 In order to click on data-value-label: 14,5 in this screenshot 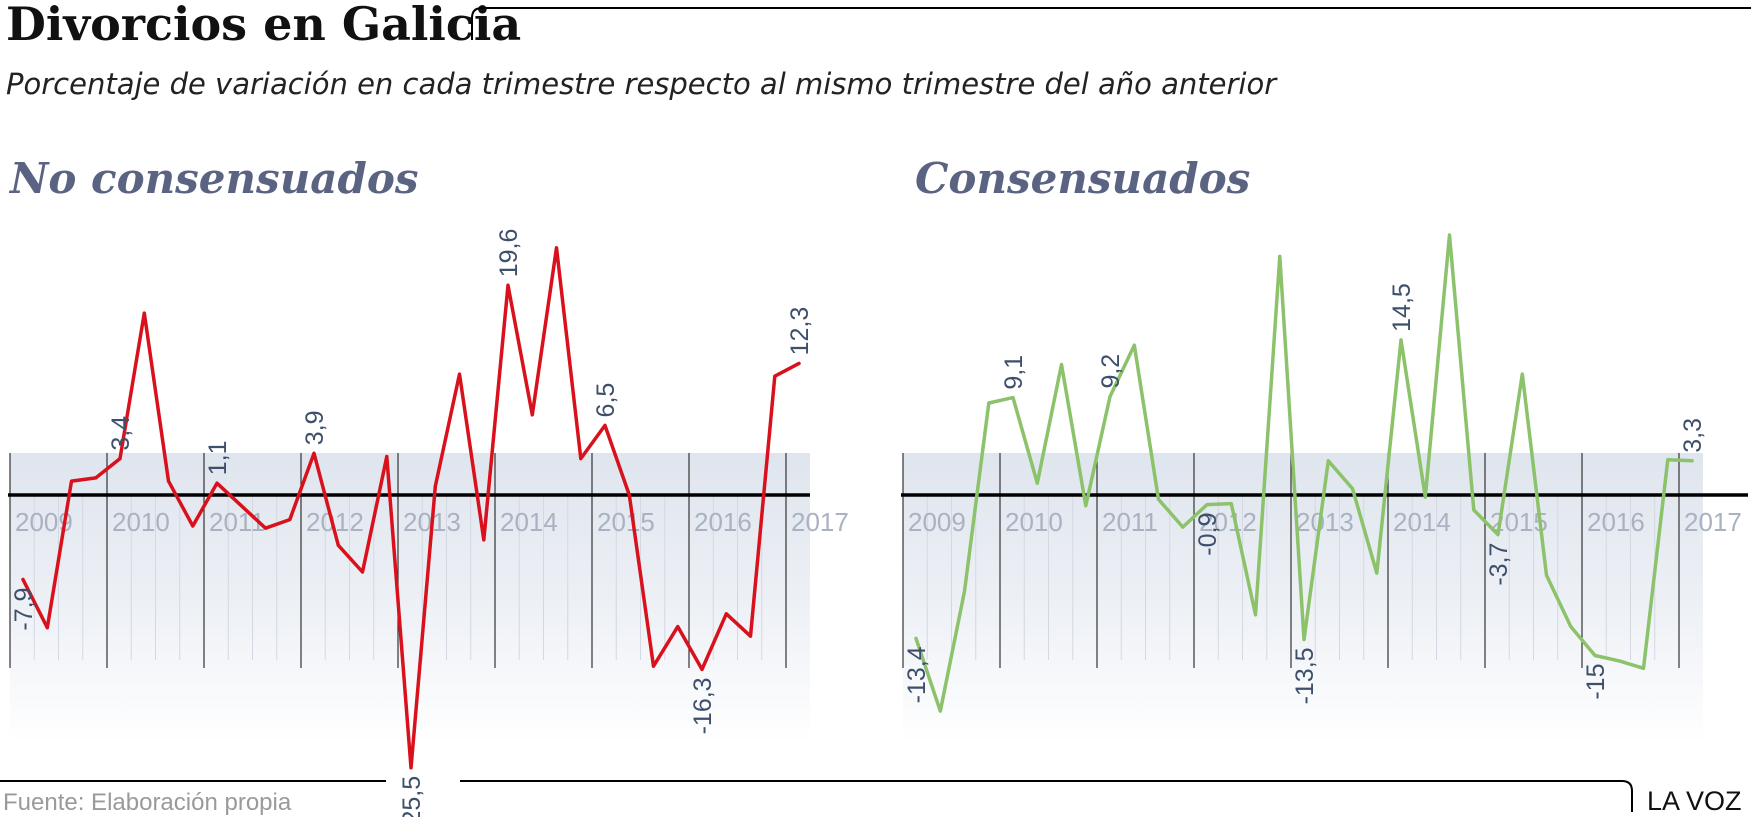, I will do `click(1402, 307)`.